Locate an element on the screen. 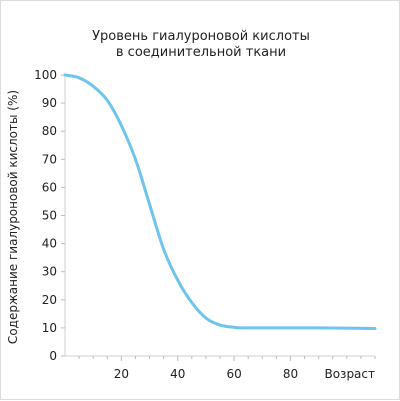 This screenshot has width=400, height=401. y-tick-label: 70 is located at coordinates (49, 159).